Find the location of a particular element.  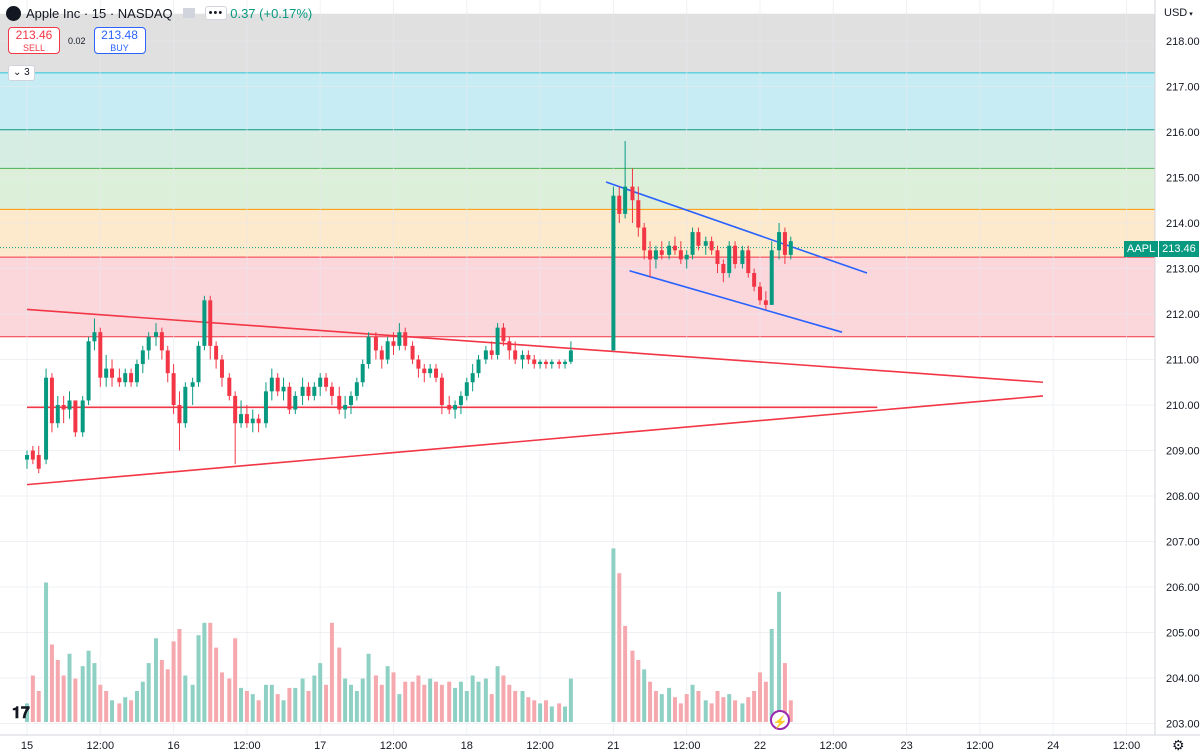

buy-label: BUY is located at coordinates (119, 48).